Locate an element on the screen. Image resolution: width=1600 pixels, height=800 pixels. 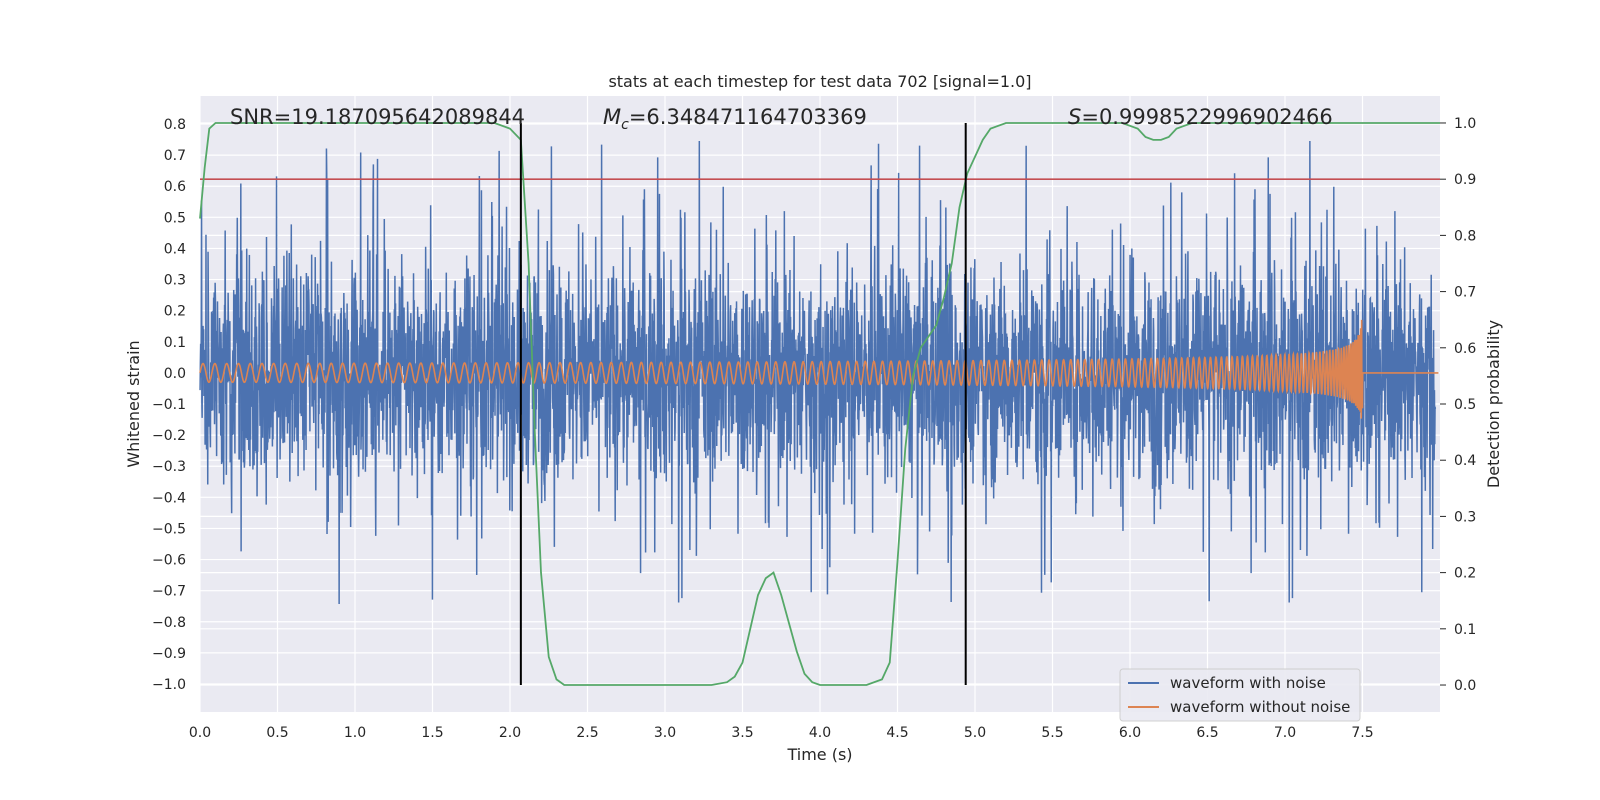
y-tick-label: −0.6 is located at coordinates (169, 561).